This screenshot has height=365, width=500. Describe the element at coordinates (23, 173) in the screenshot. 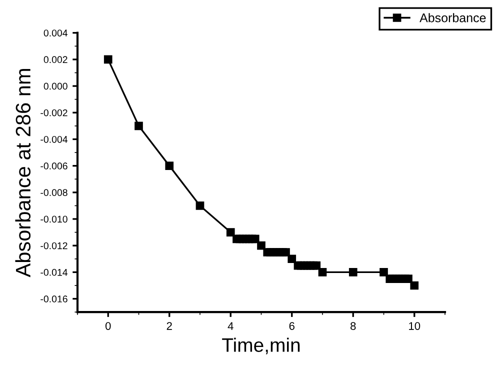

I see `y-axis-title: Absorbance at 286 nm` at that location.